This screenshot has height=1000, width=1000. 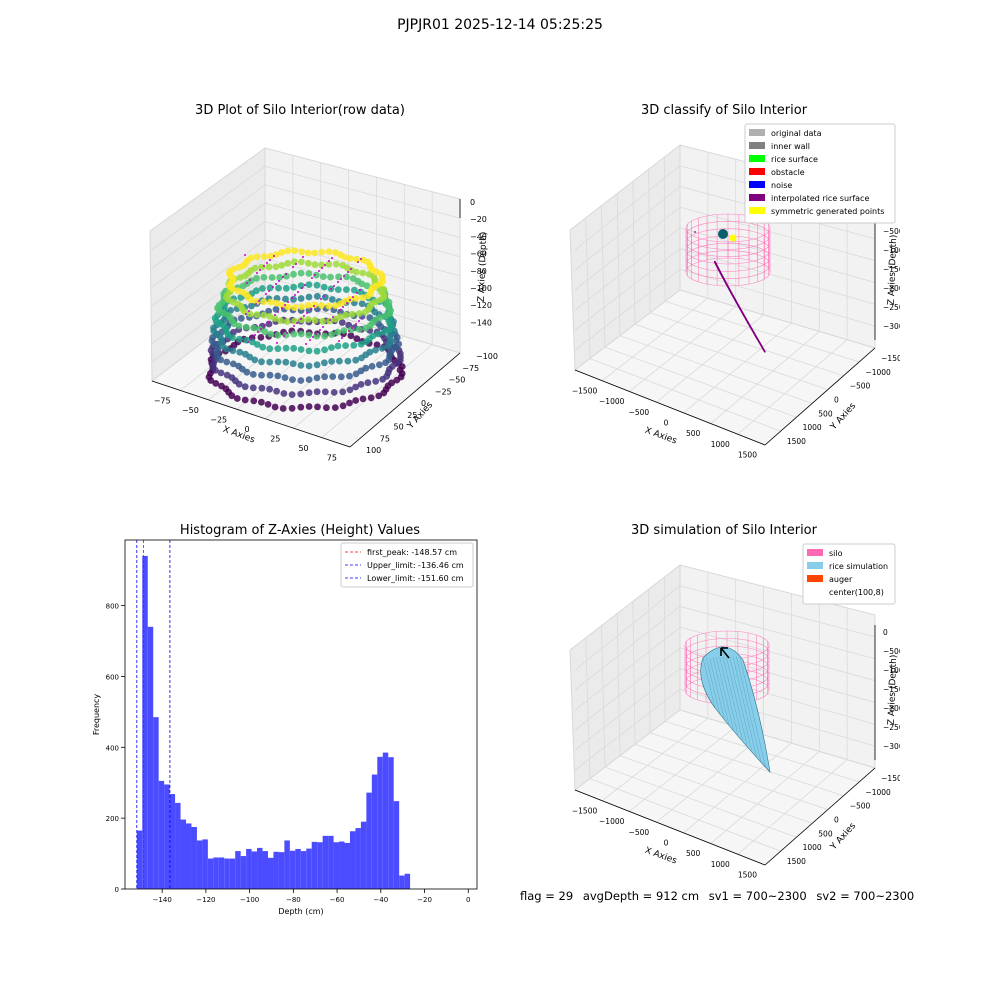 I want to click on classify-y-tick-label: 0, so click(x=836, y=400).